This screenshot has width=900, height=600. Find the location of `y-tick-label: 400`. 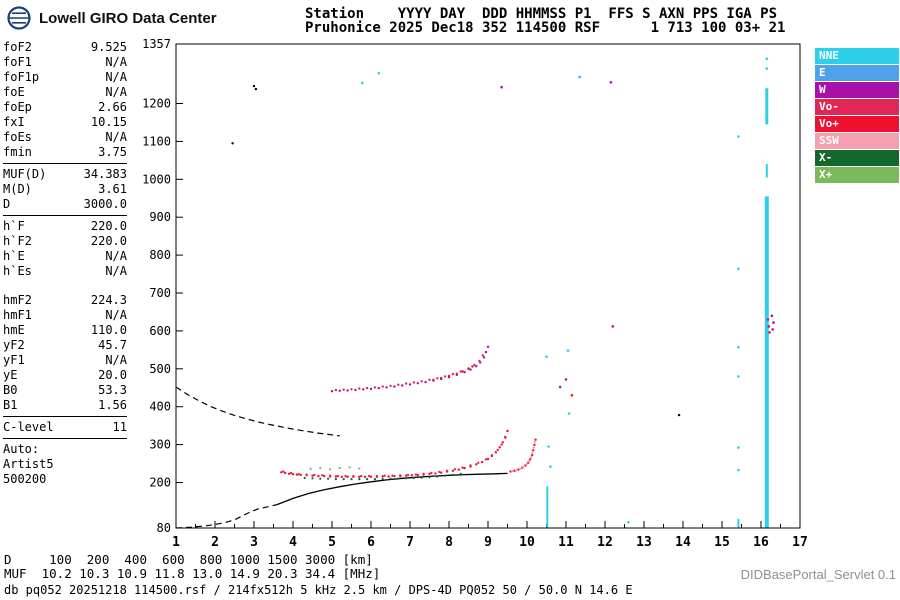

y-tick-label: 400 is located at coordinates (160, 407).